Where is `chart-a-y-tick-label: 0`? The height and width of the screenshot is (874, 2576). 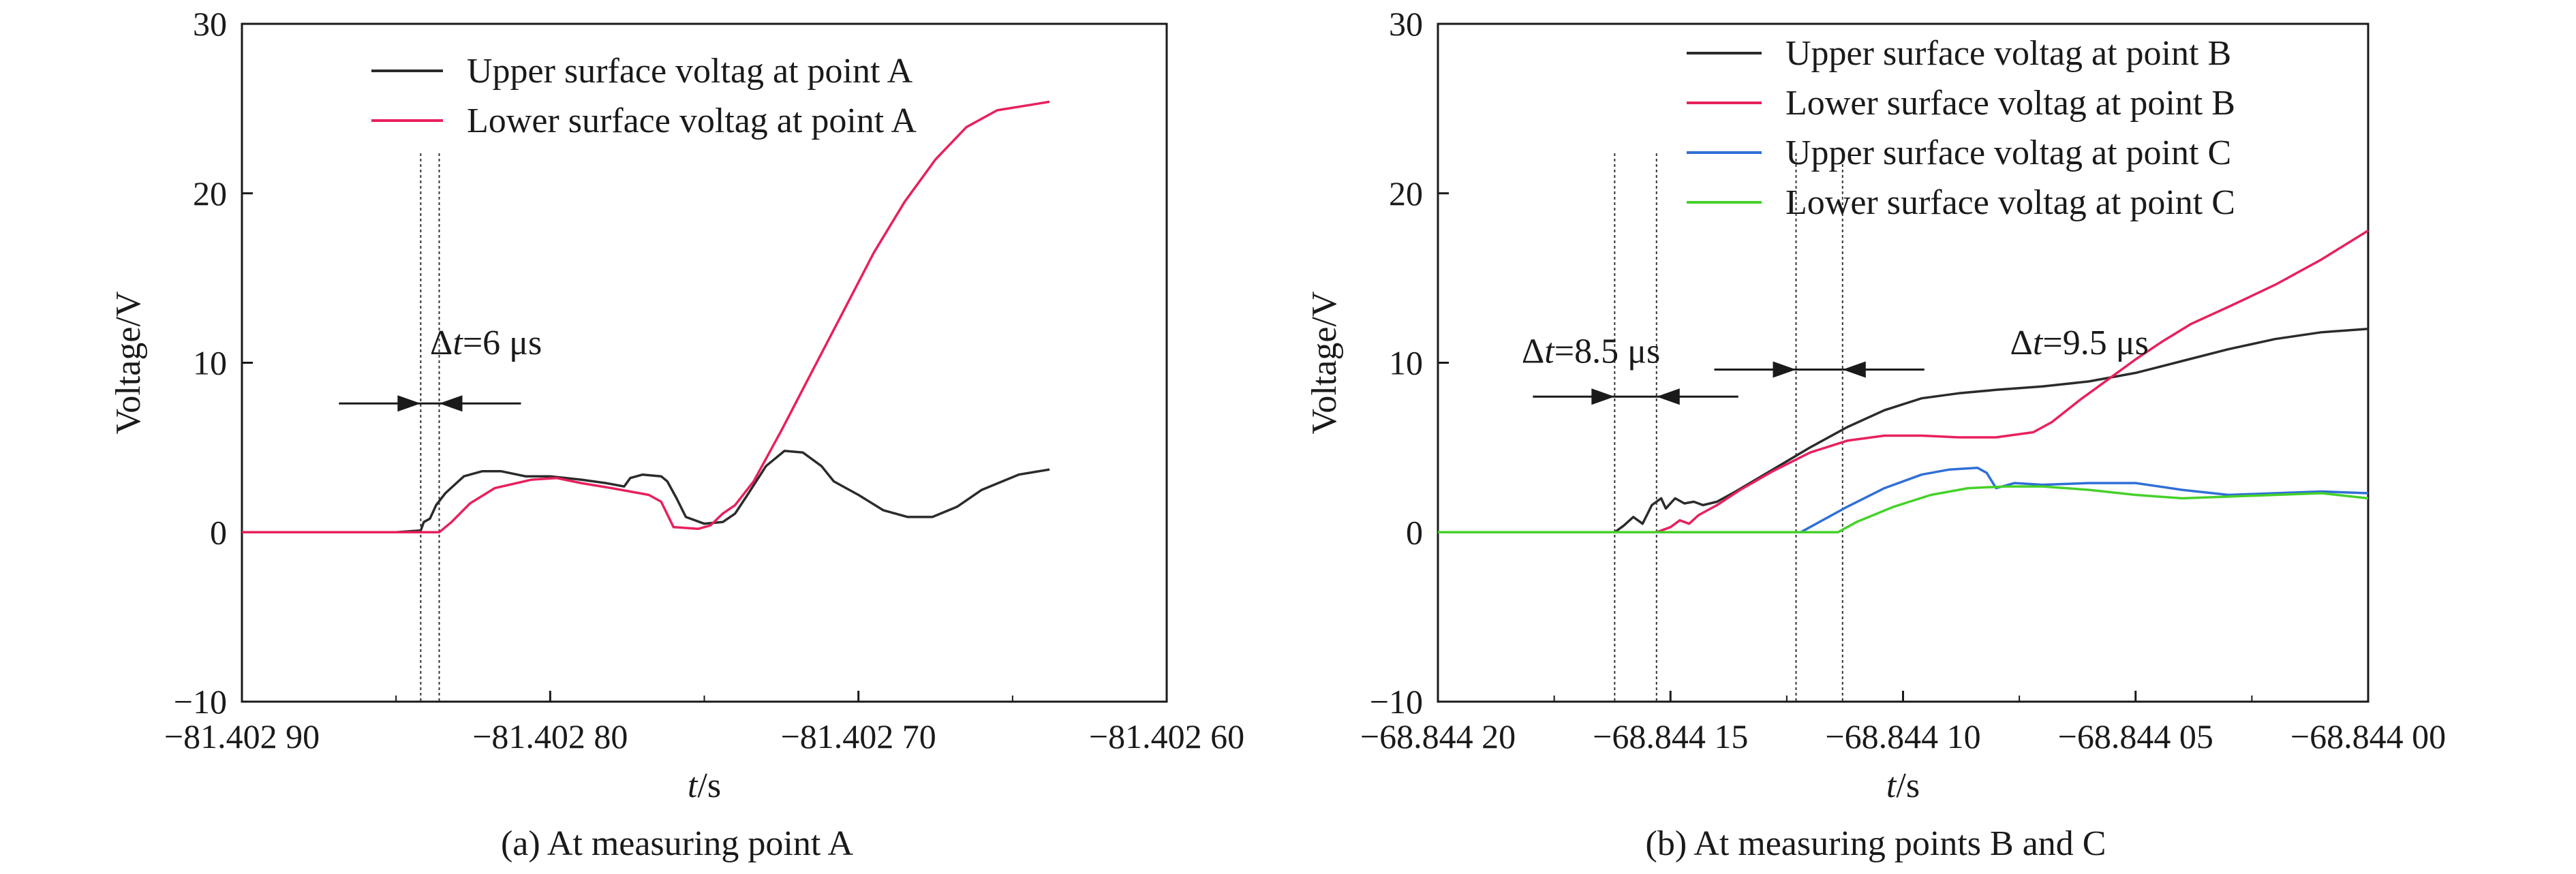 chart-a-y-tick-label: 0 is located at coordinates (218, 532).